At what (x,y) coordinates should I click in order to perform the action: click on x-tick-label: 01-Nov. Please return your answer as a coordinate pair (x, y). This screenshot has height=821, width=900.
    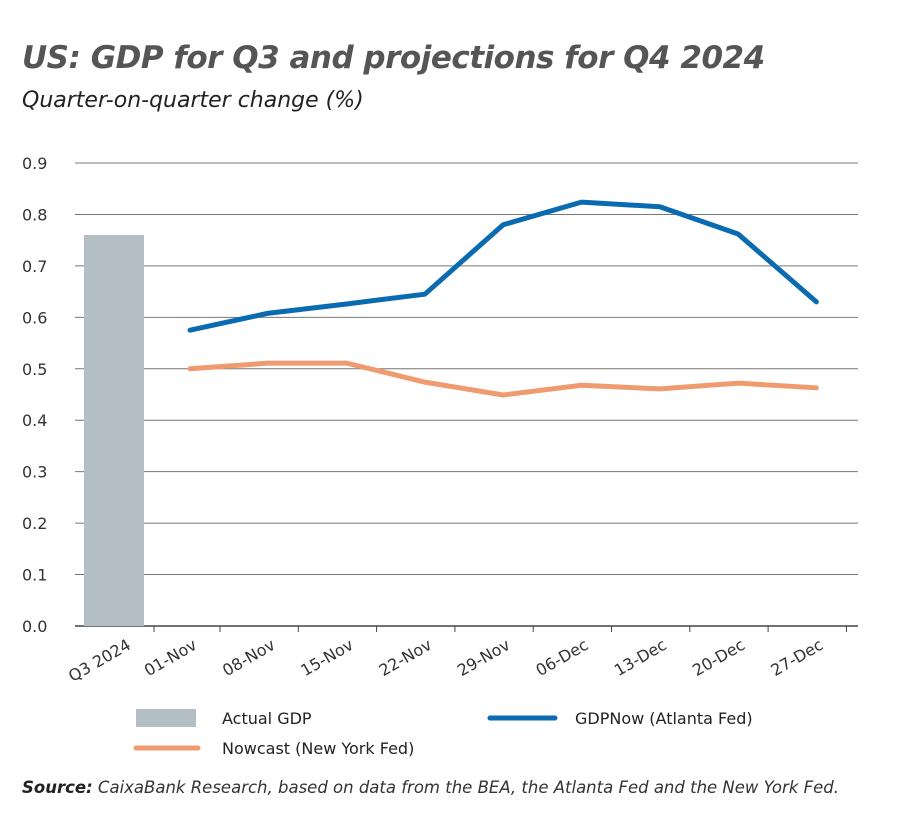
    Looking at the image, I should click on (170, 657).